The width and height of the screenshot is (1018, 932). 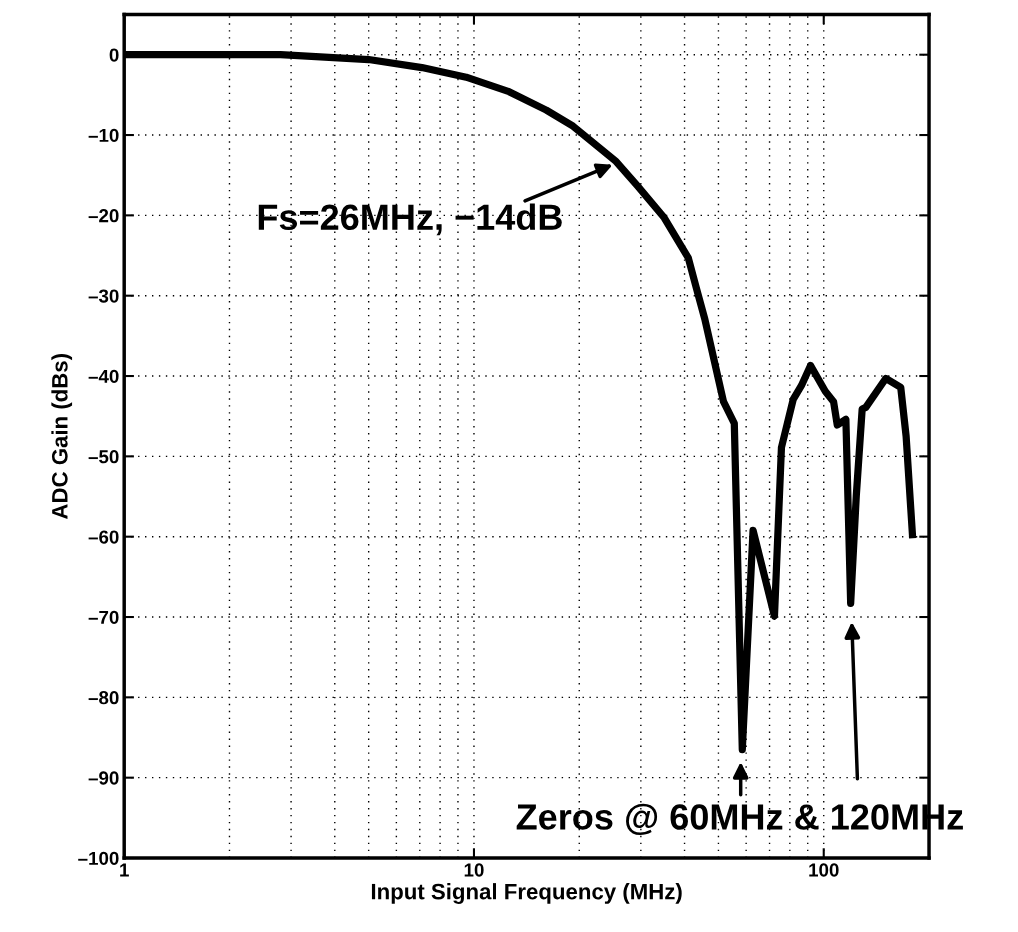 I want to click on y-tick-label: –60, so click(x=103, y=537).